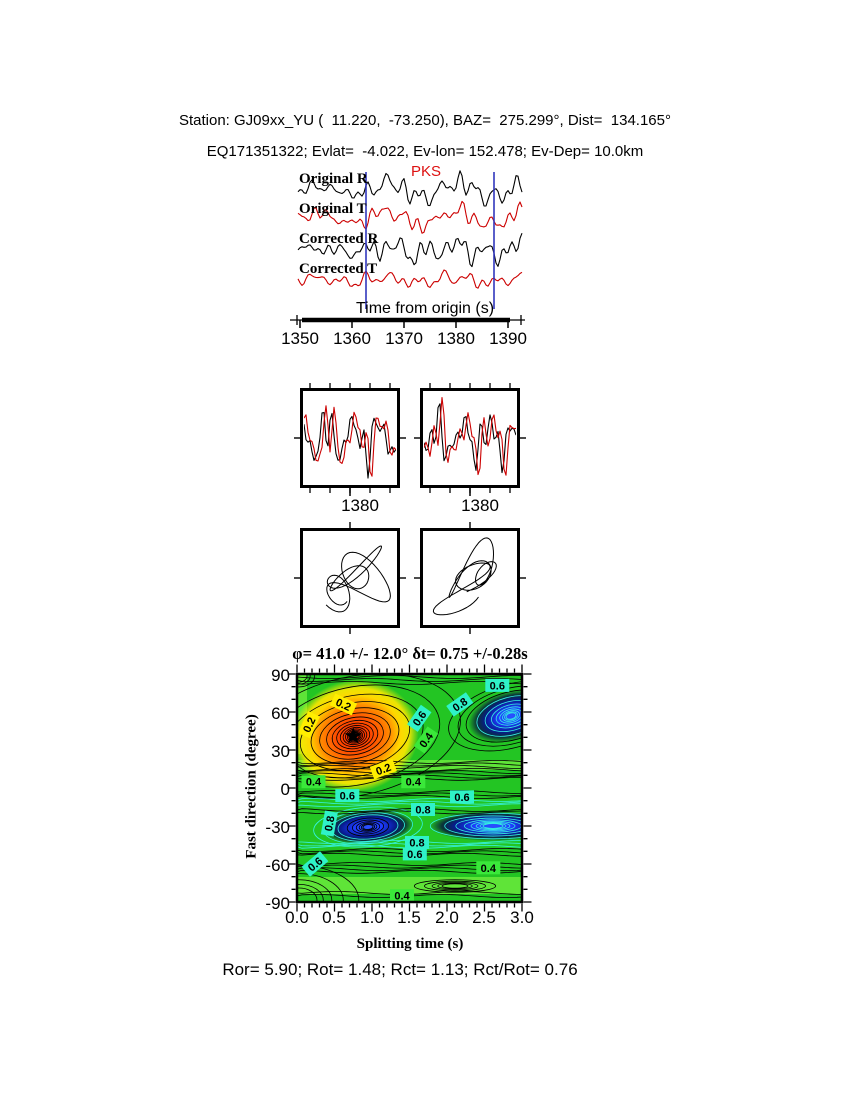 The height and width of the screenshot is (1100, 850). Describe the element at coordinates (280, 713) in the screenshot. I see `ytick-60: 60` at that location.